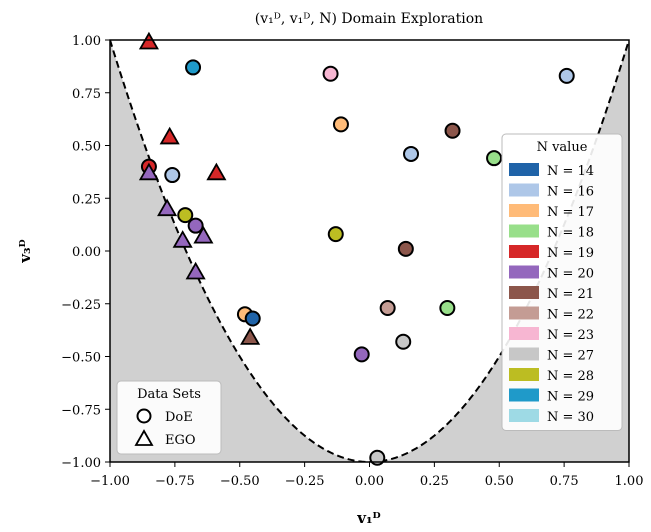 The width and height of the screenshot is (651, 532). What do you see at coordinates (570, 356) in the screenshot?
I see `n-legend-label: N = 27` at bounding box center [570, 356].